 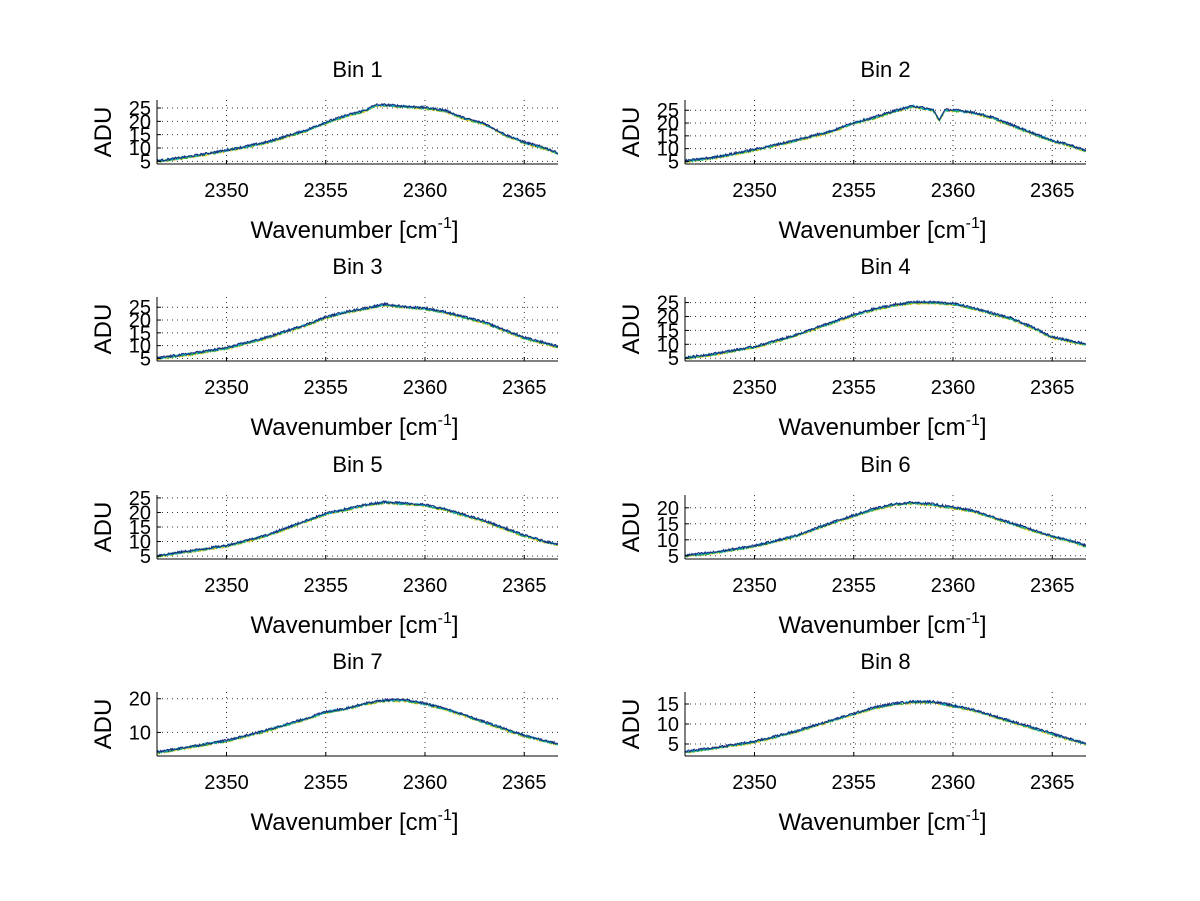 I want to click on plot-area, so click(x=357, y=724).